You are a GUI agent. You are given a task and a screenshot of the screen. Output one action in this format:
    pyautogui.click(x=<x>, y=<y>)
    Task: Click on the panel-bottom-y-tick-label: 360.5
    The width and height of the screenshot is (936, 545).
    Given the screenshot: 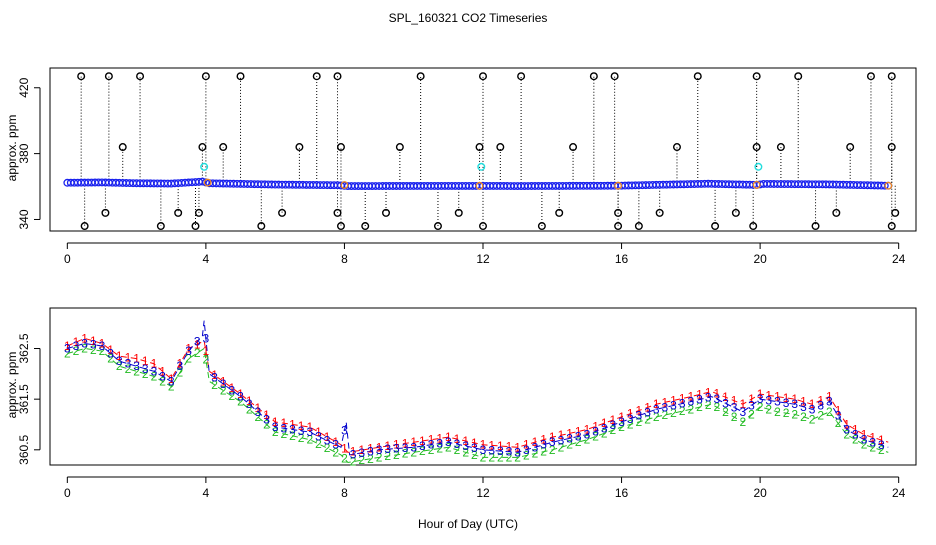 What is the action you would take?
    pyautogui.click(x=24, y=449)
    